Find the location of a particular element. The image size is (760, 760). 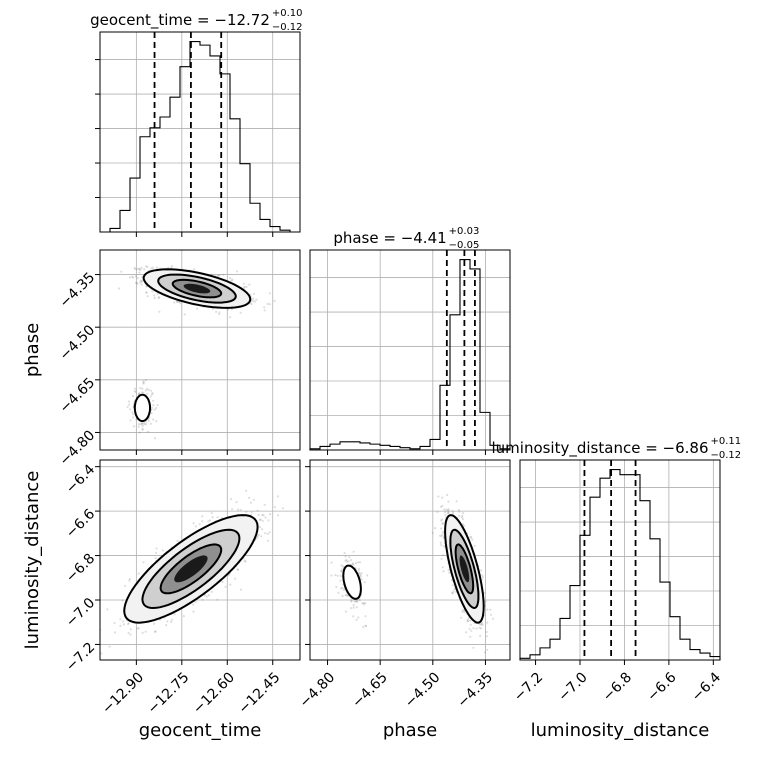

y-tick-label-luminosity_distance: −7.0 is located at coordinates (80, 612).